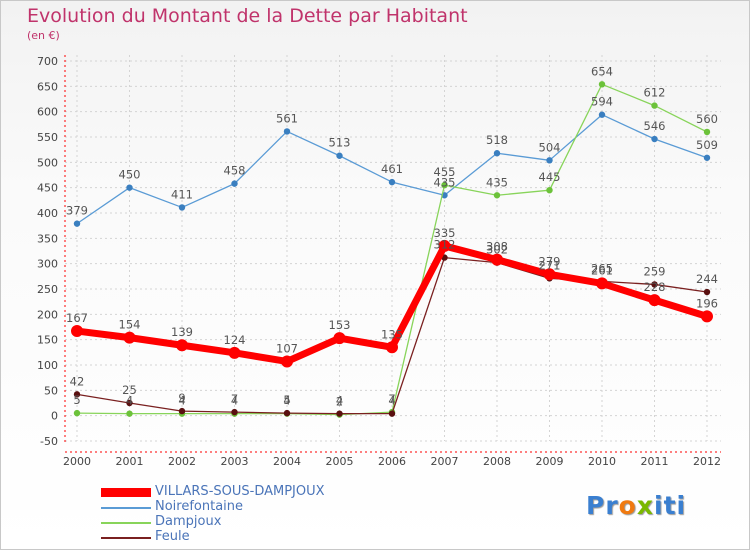  I want to click on data-label: 244, so click(707, 279).